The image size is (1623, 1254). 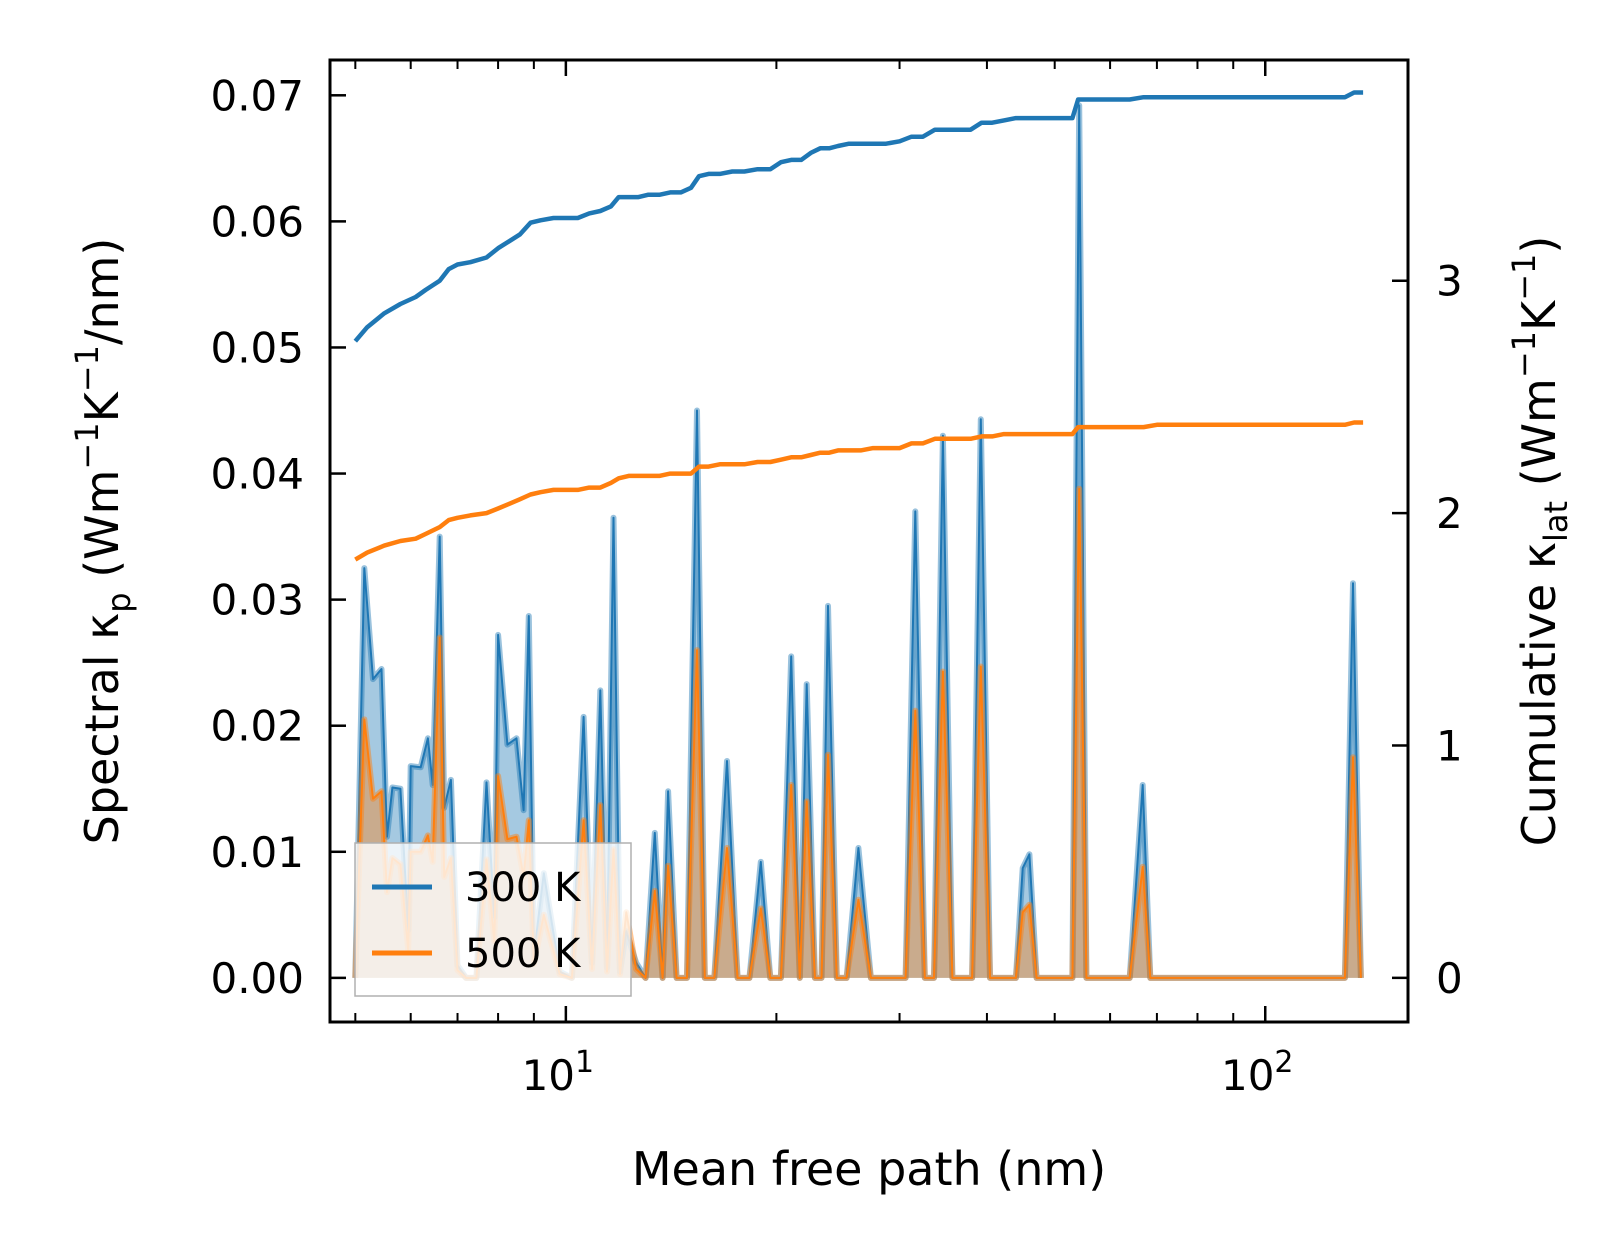 What do you see at coordinates (1449, 978) in the screenshot?
I see `y-right-tick-label: 0` at bounding box center [1449, 978].